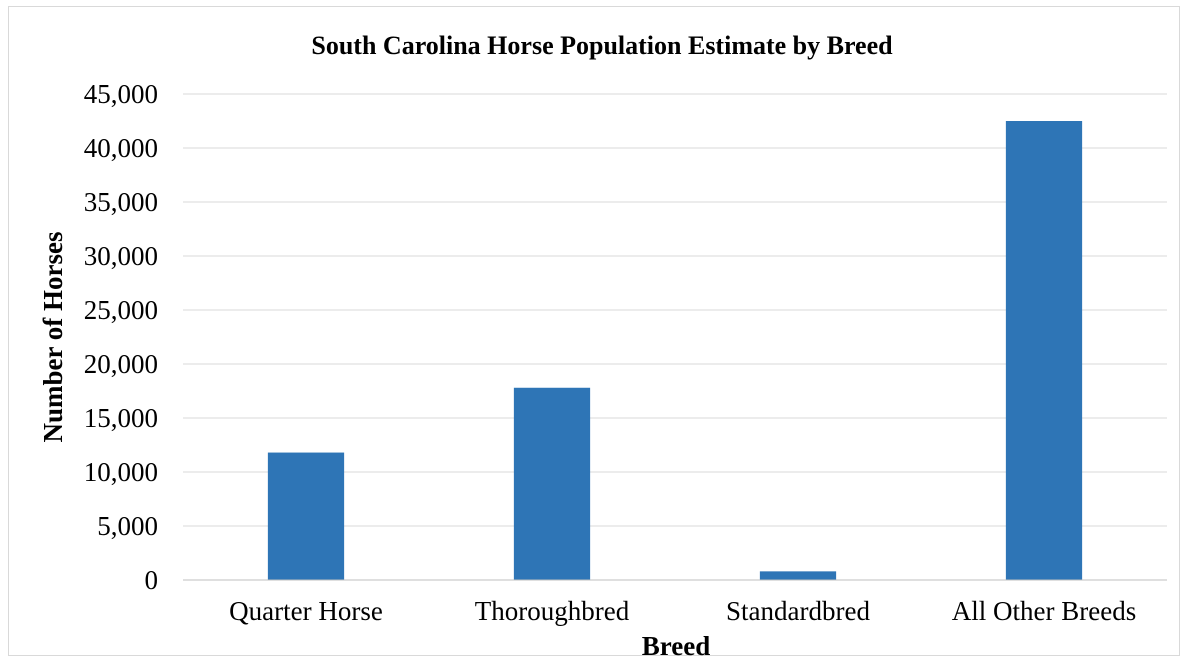  Describe the element at coordinates (53, 337) in the screenshot. I see `y-axis-title: Number of Horses` at that location.